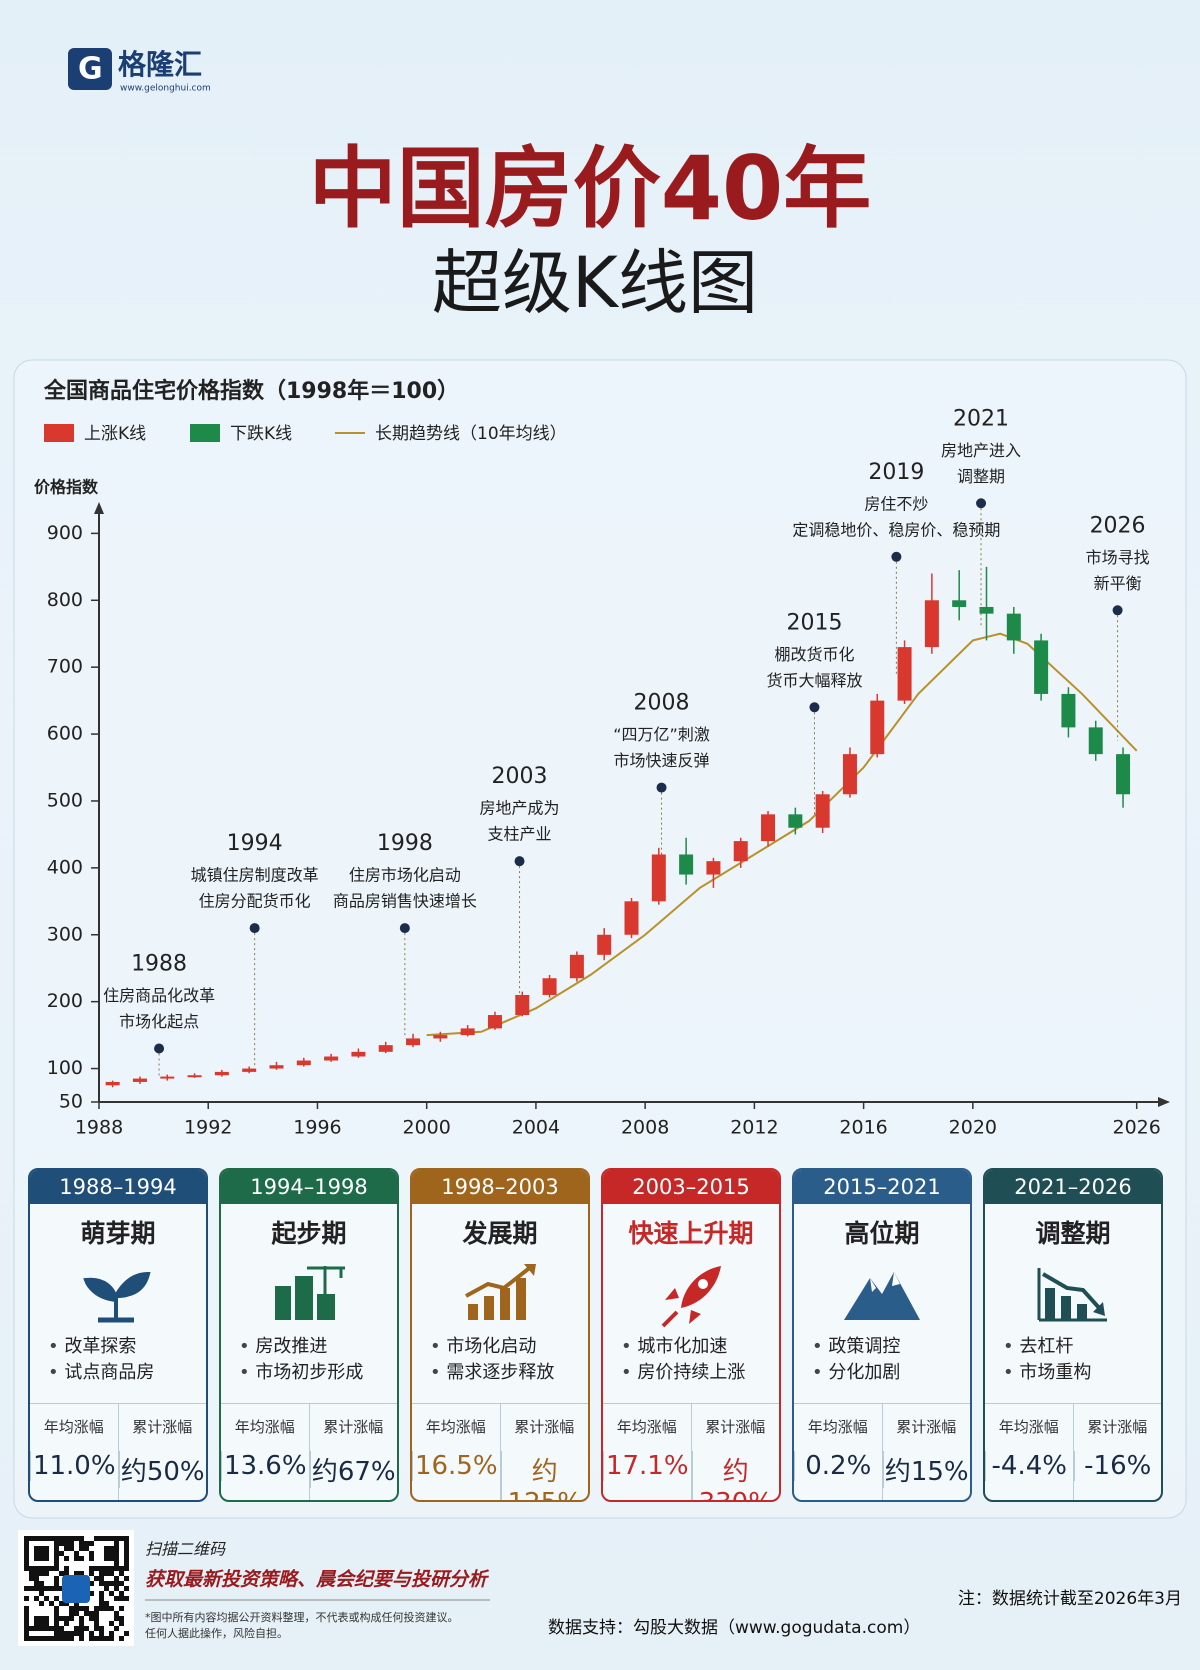  What do you see at coordinates (127, 1373) in the screenshot?
I see `phase-bullet: 试点商品房` at bounding box center [127, 1373].